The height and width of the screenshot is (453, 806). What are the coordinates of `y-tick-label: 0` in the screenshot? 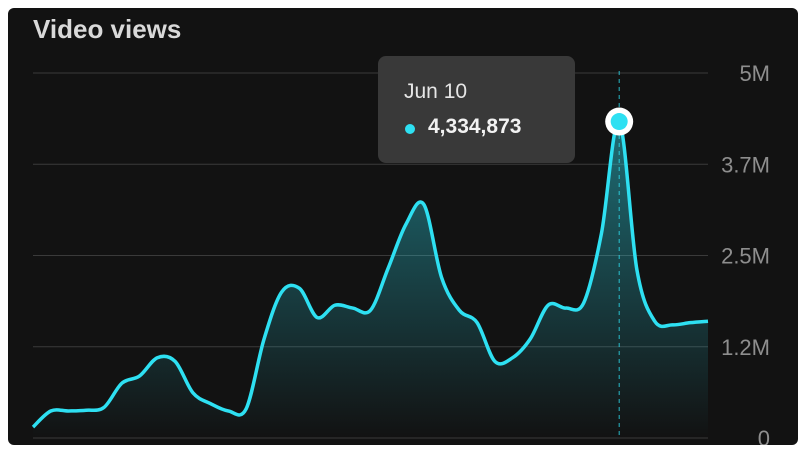 It's located at (764, 435).